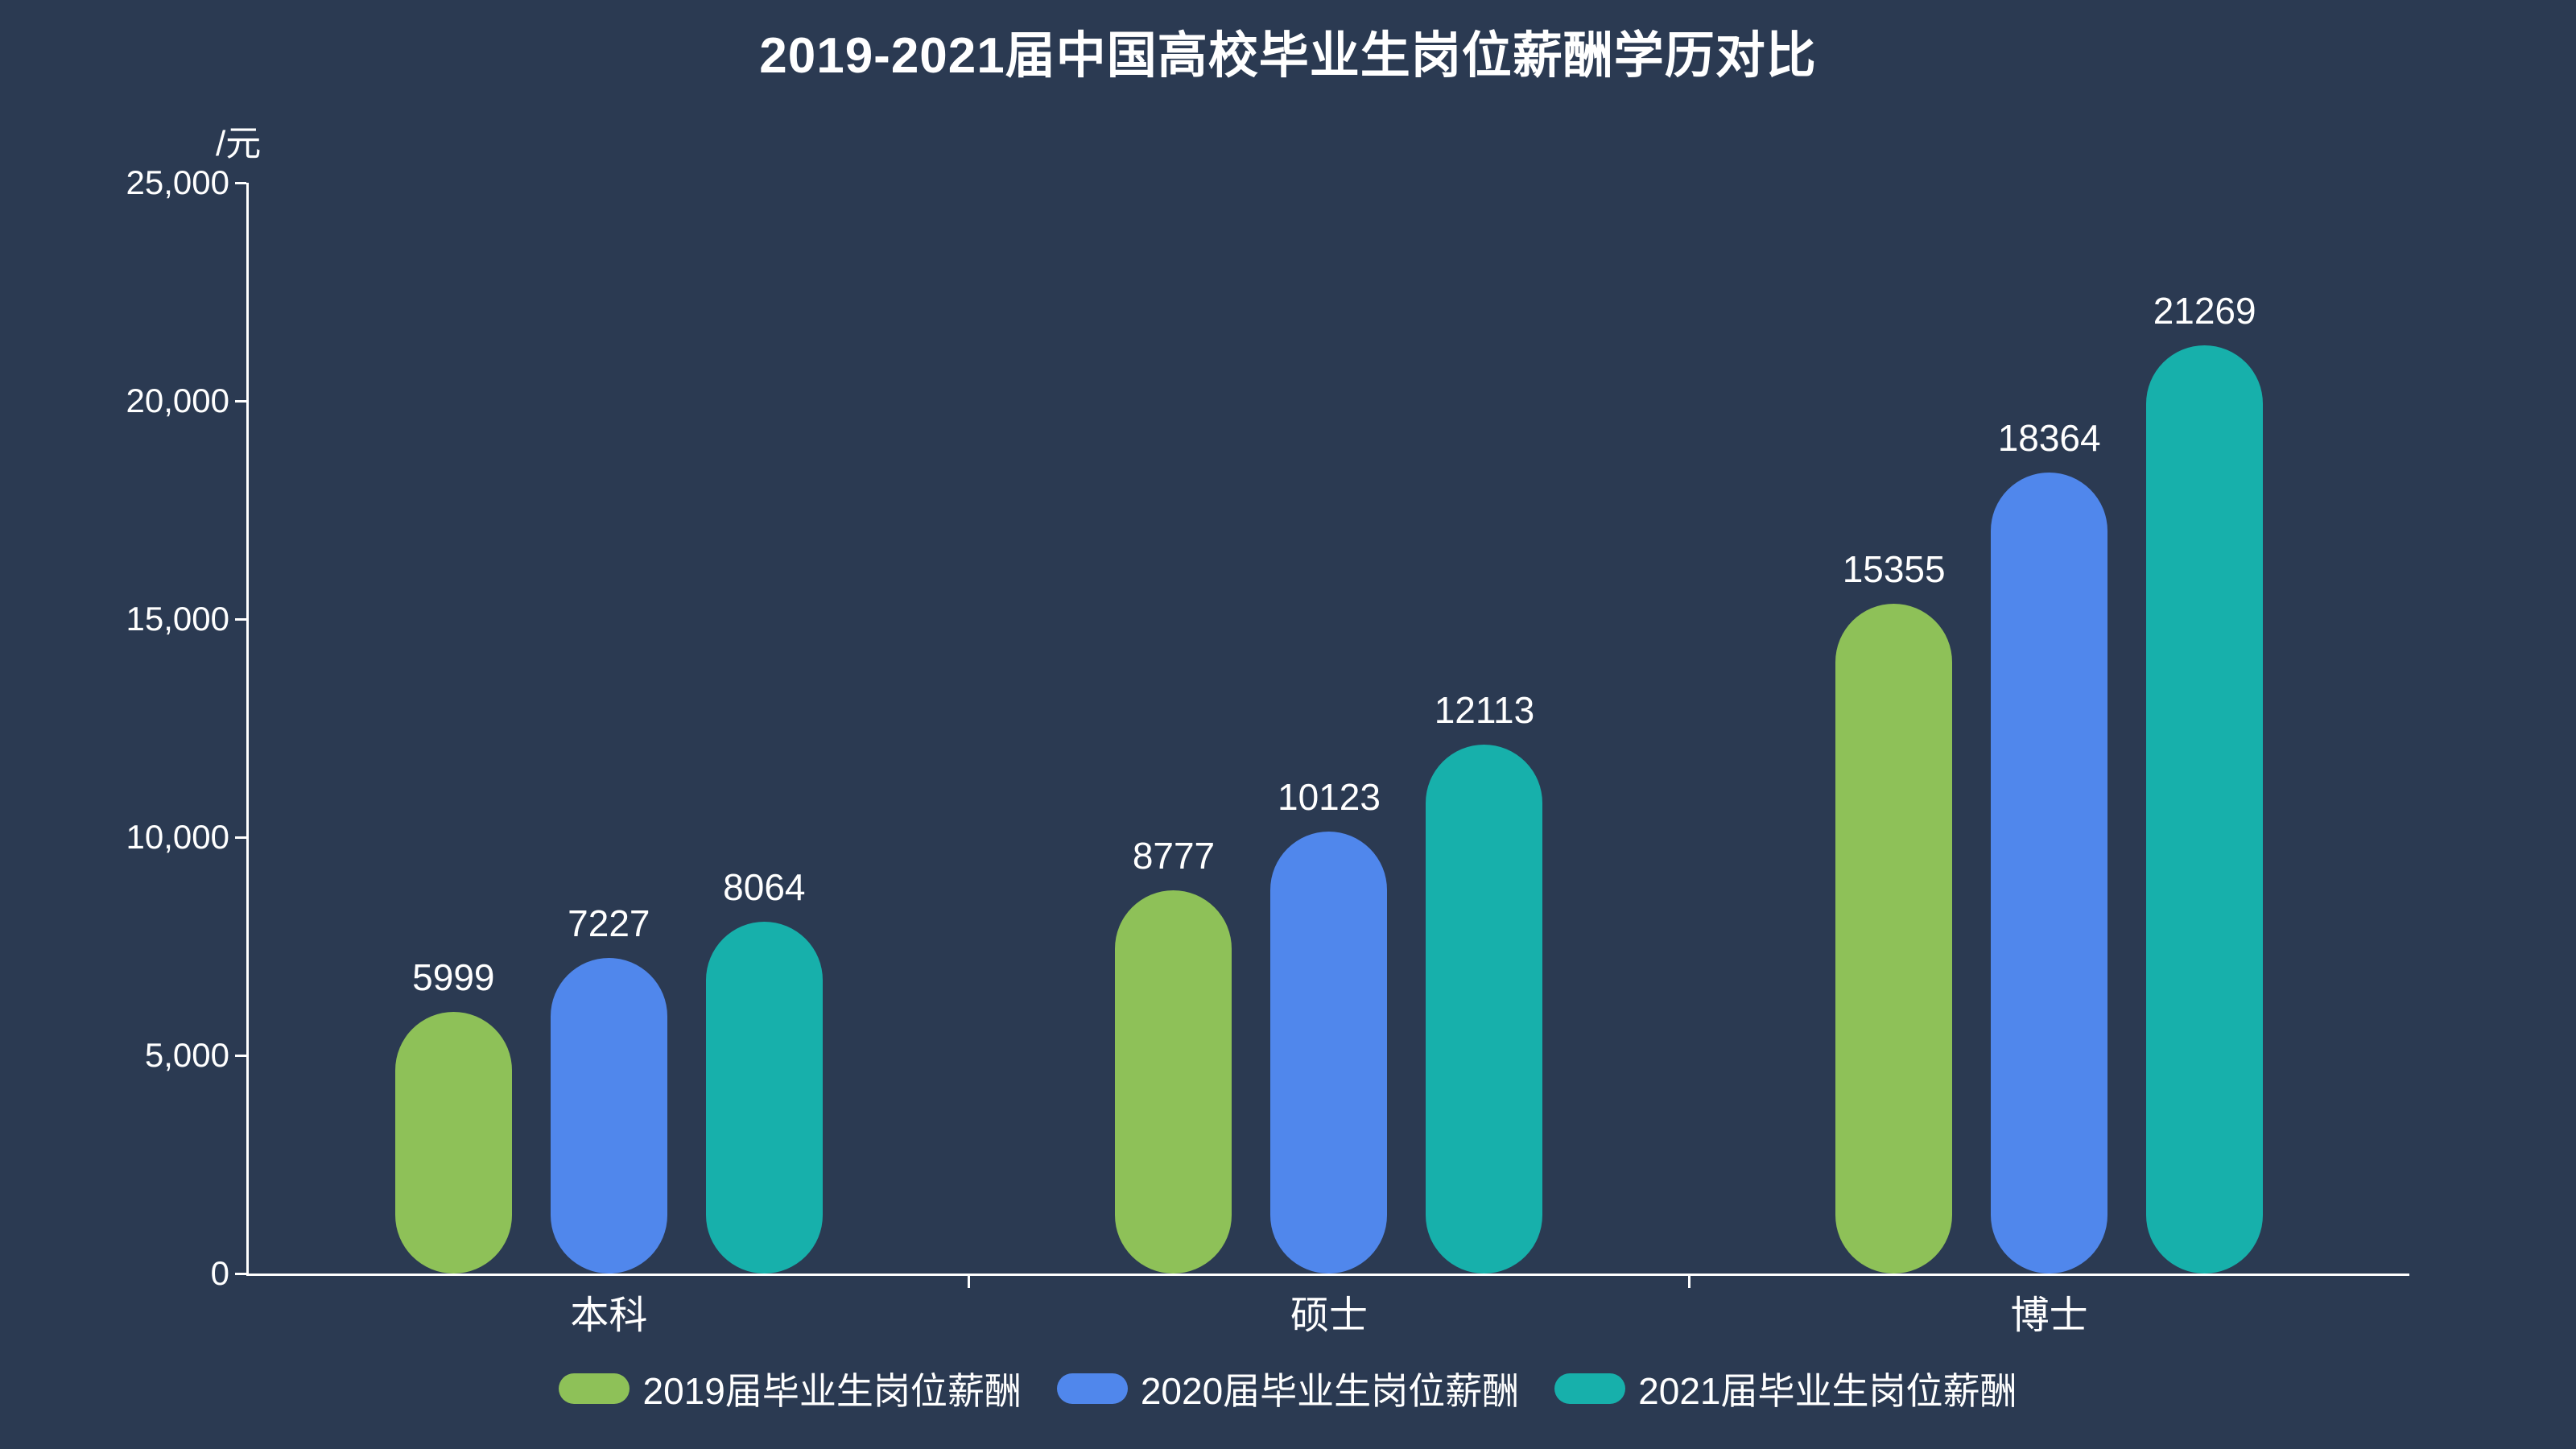  Describe the element at coordinates (177, 837) in the screenshot. I see `y-axis-tick-label: 10,000` at that location.